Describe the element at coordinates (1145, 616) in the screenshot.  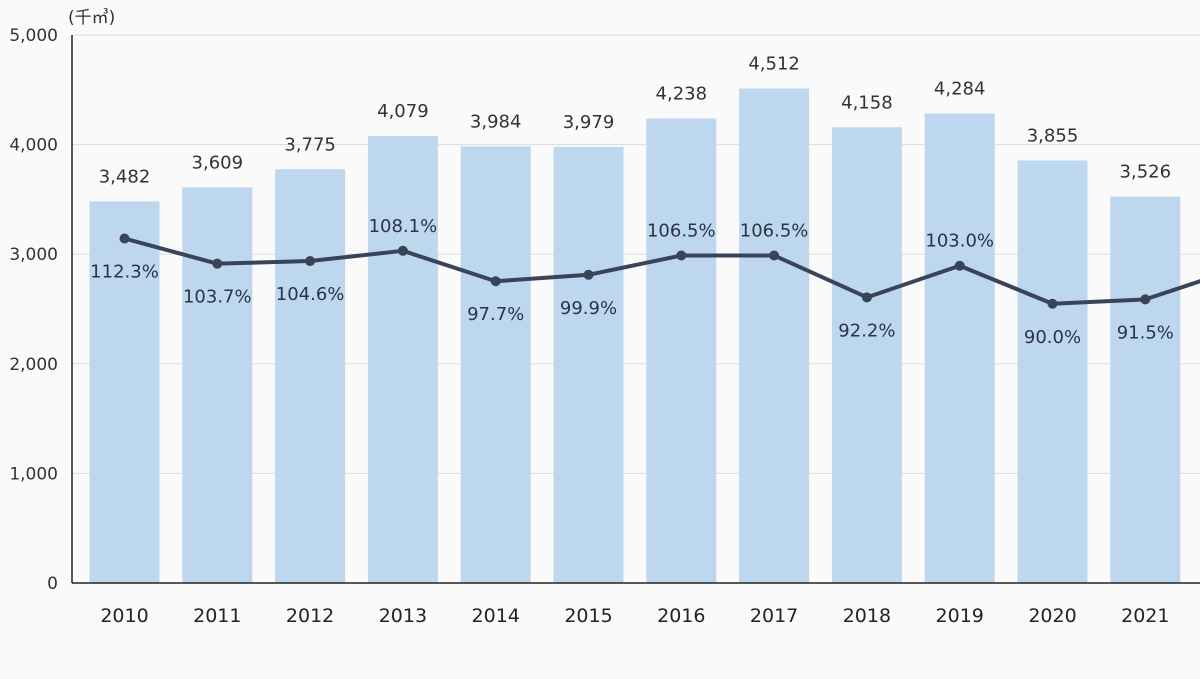
I see `x-tick-label: 2021` at that location.